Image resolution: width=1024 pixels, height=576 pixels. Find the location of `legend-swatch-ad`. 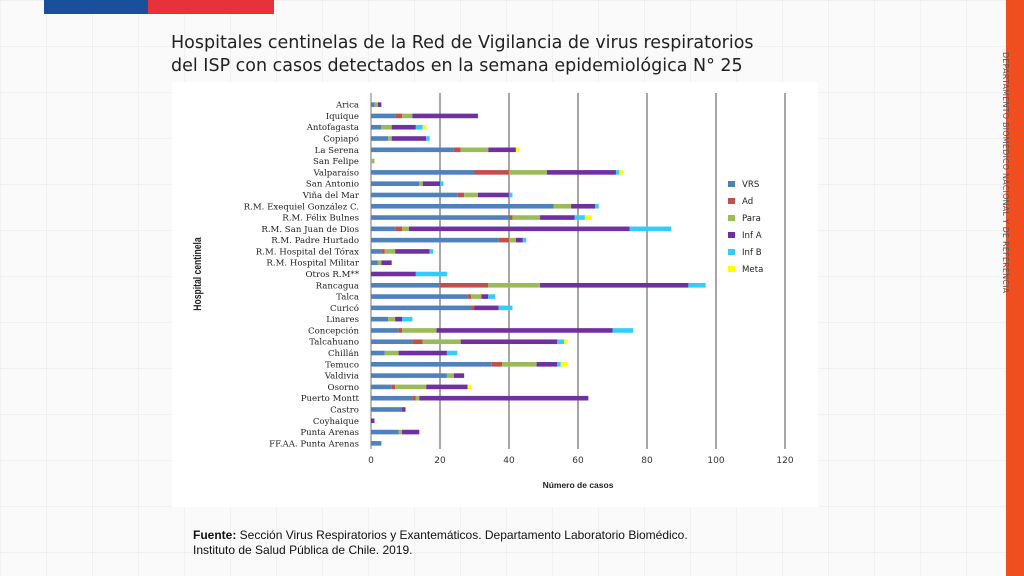

legend-swatch-ad is located at coordinates (731, 201).